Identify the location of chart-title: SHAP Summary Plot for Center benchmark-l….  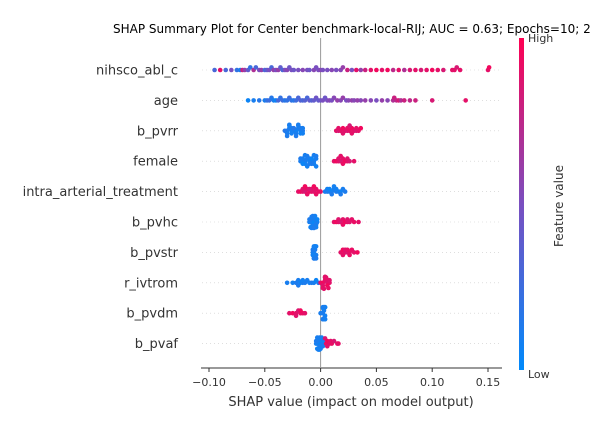
(352, 29).